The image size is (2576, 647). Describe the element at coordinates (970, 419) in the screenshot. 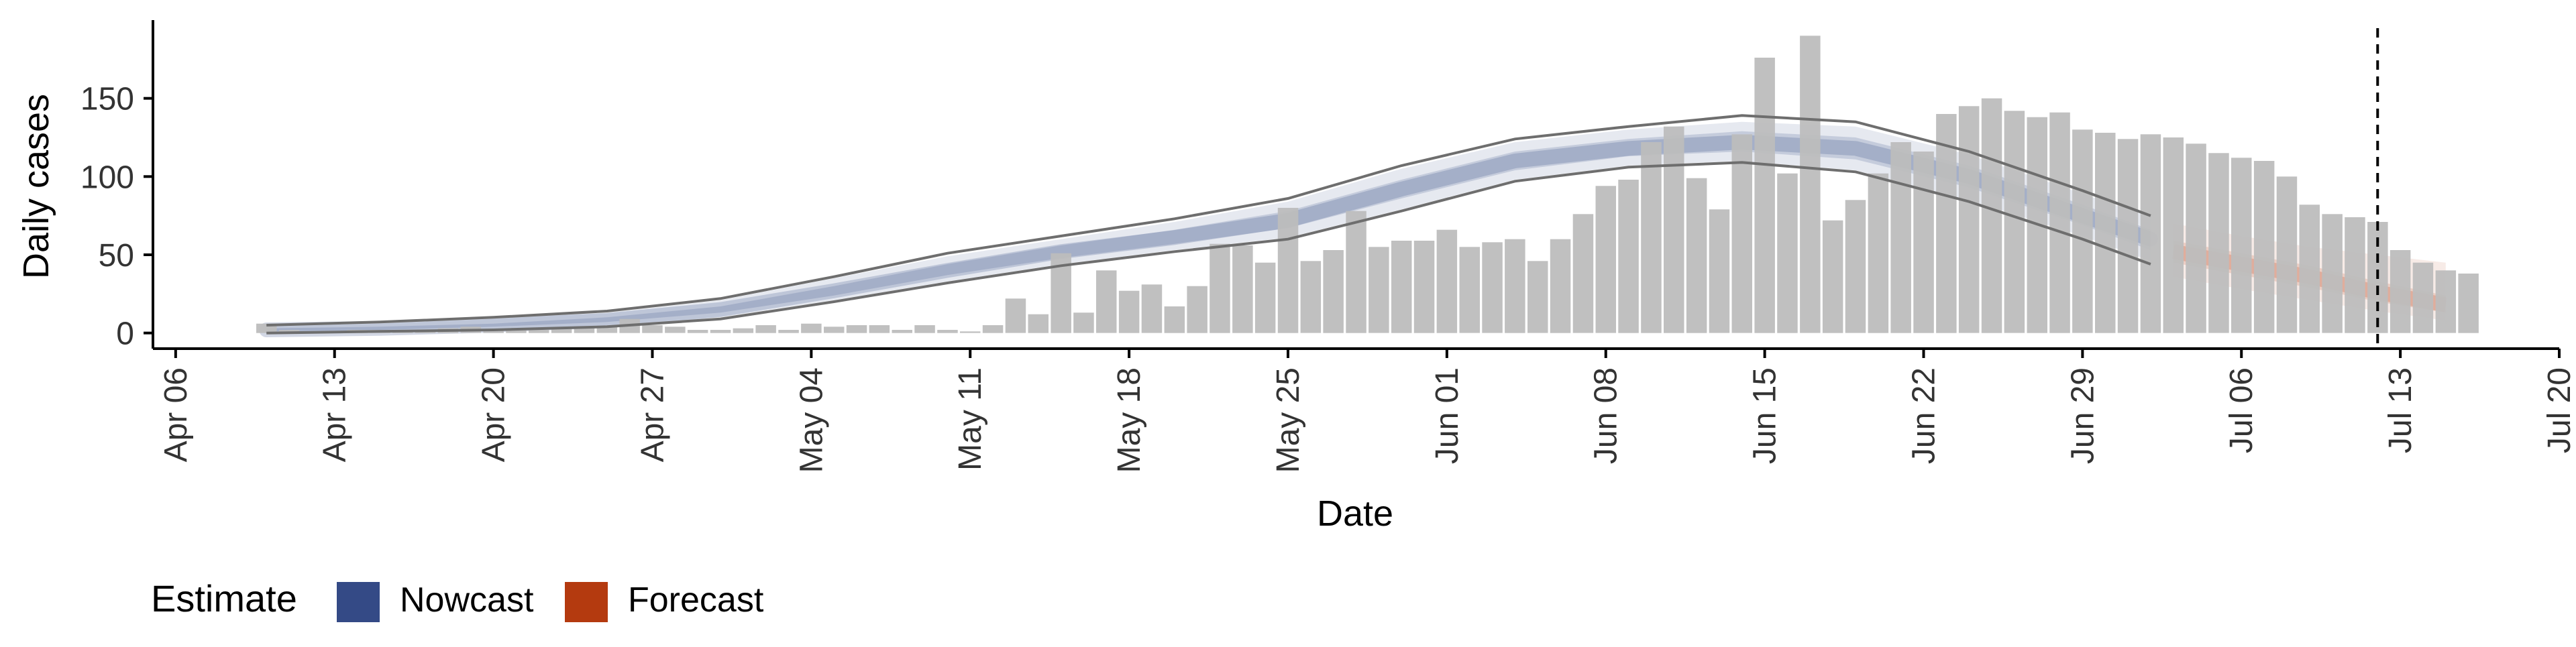

I see `x-tick-label: May 11` at that location.